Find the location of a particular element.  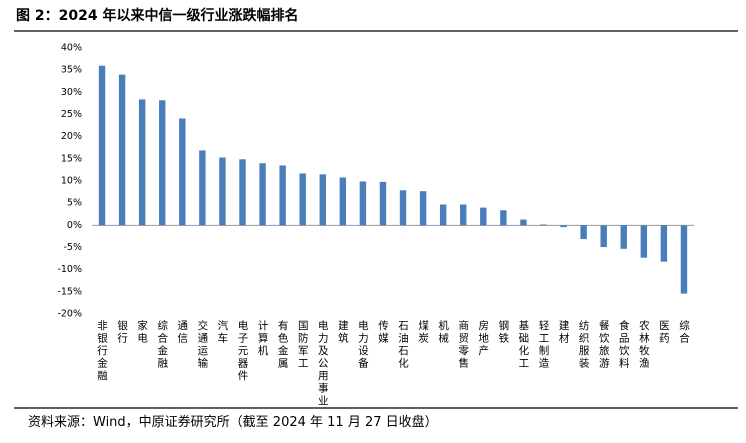

x-tick-label: 房地产 is located at coordinates (483, 338).